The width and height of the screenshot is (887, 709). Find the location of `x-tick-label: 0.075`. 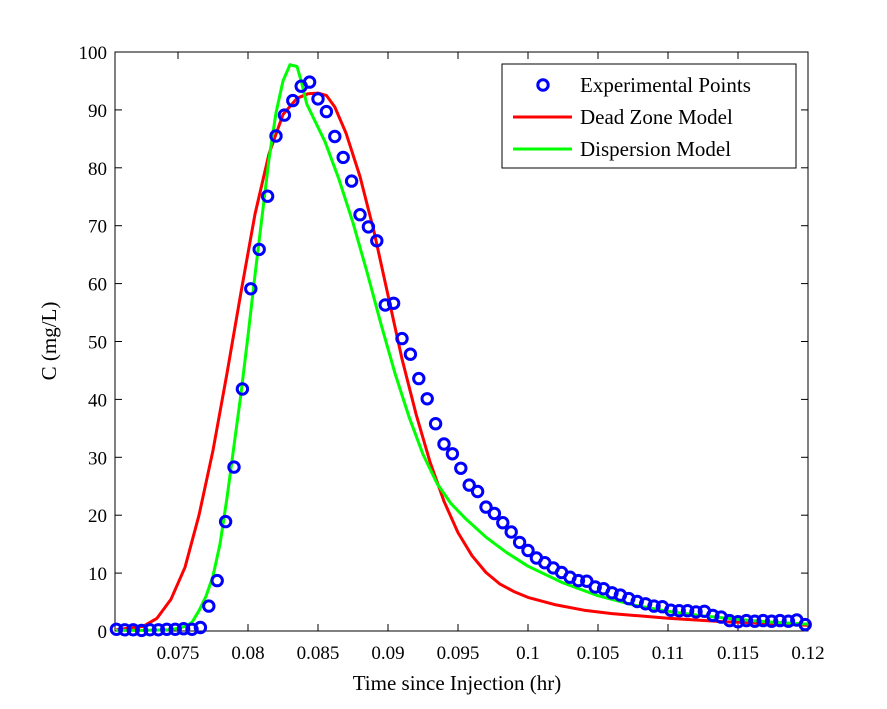

x-tick-label: 0.075 is located at coordinates (178, 653).